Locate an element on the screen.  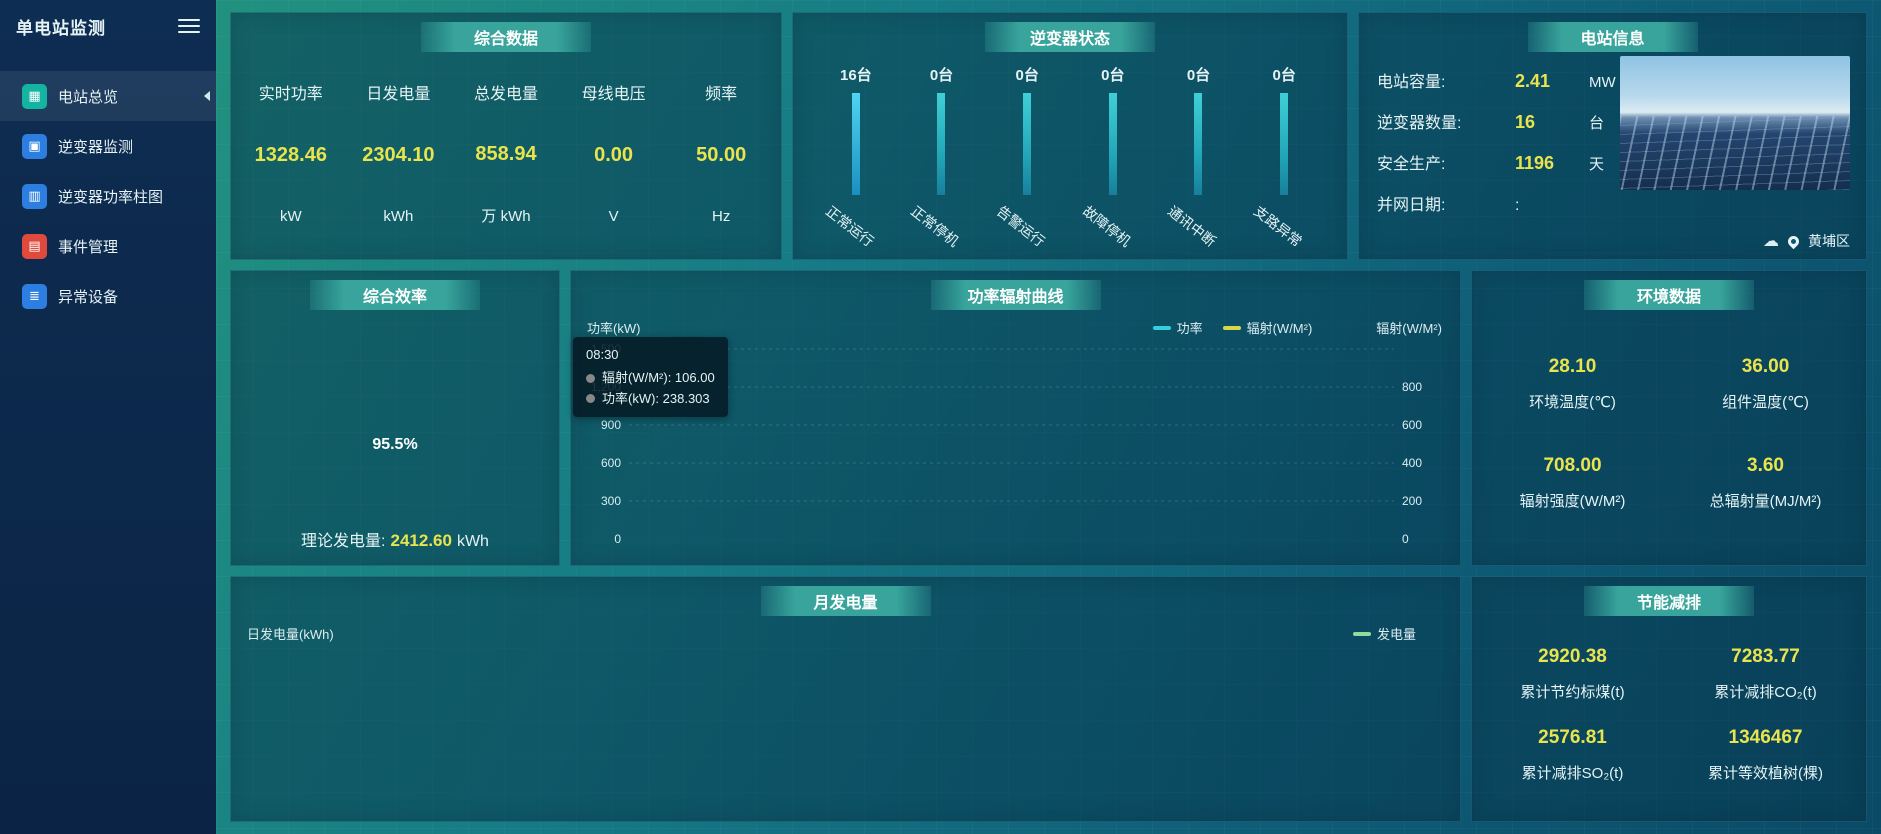
sidebar-item-inverter-monitoring: ▣ 逆变器监测 is located at coordinates (108, 146).